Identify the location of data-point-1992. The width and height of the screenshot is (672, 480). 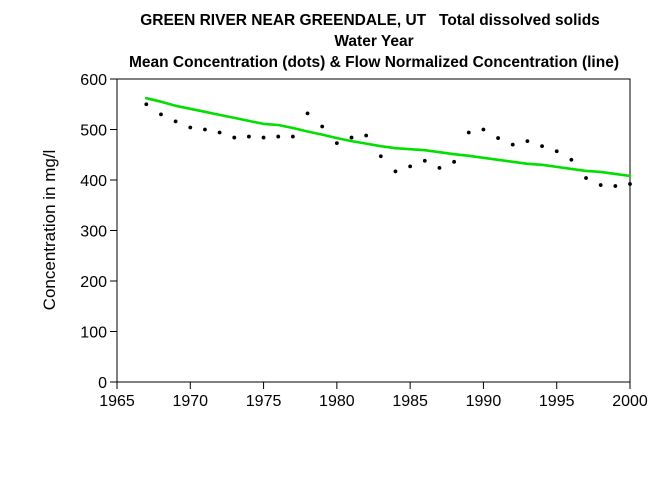
(512, 144).